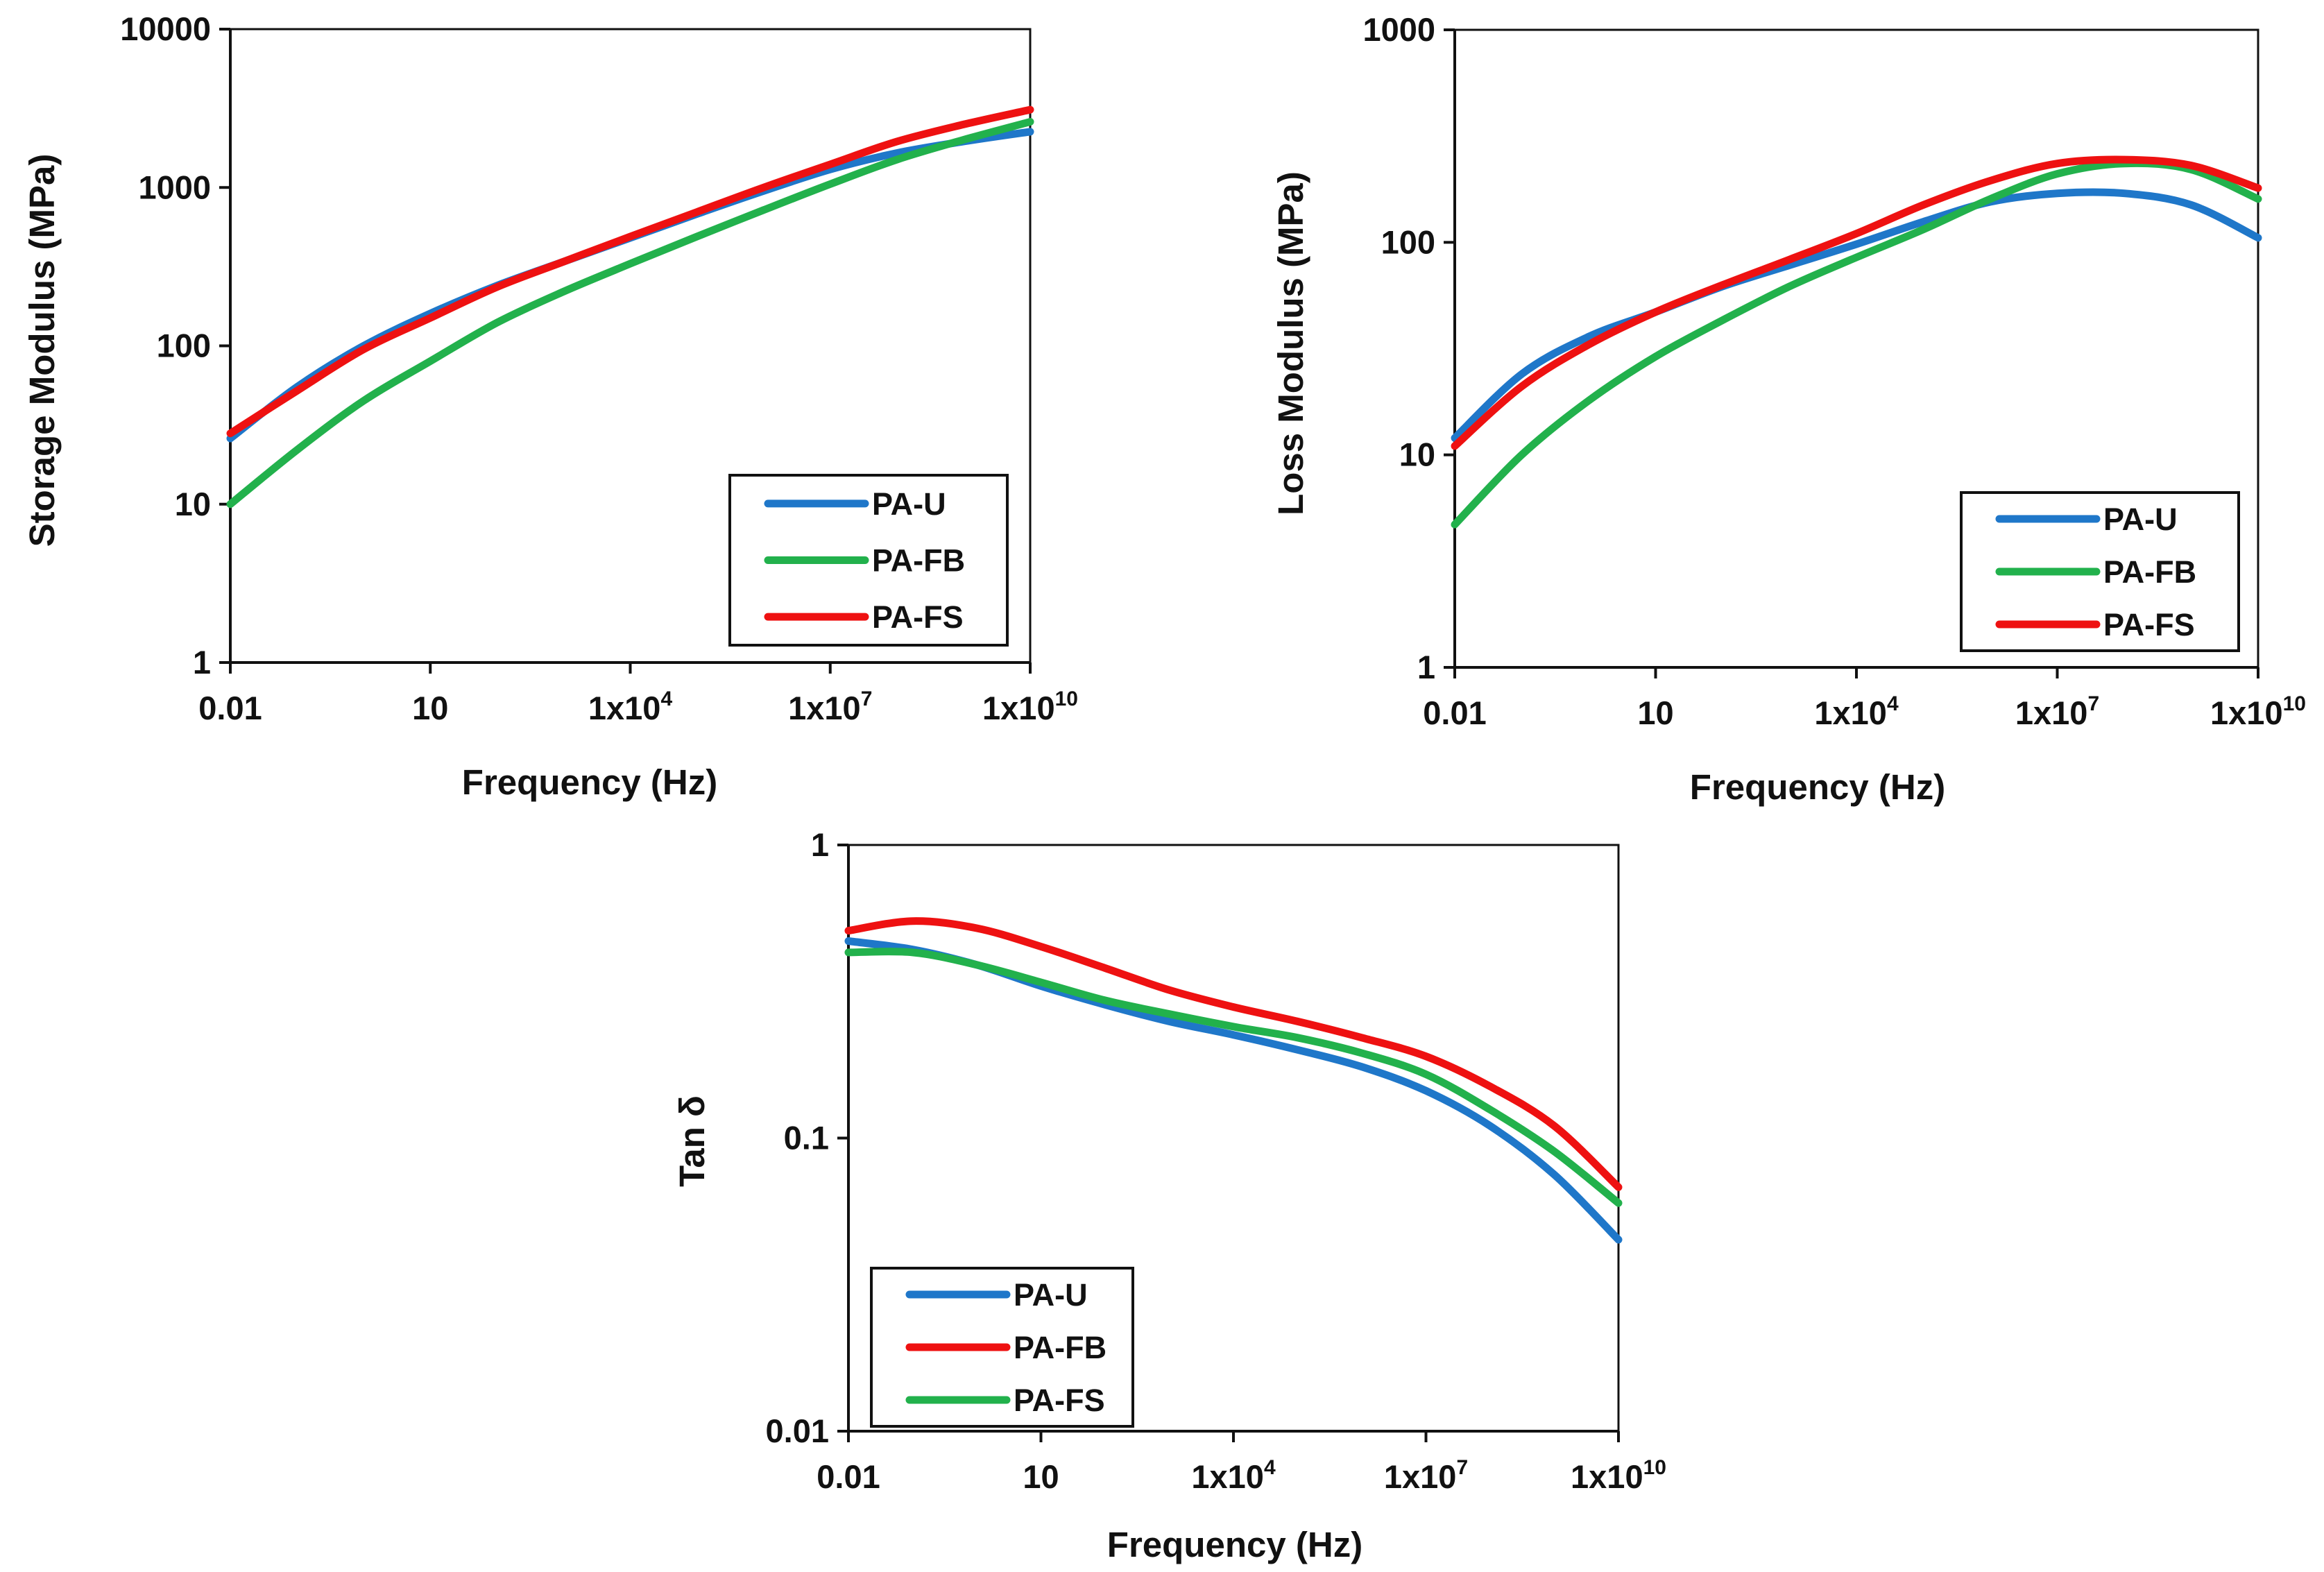 The image size is (2324, 1572). Describe the element at coordinates (2149, 624) in the screenshot. I see `loss-modulus-legend-label-pa-fs: PA-FS` at that location.